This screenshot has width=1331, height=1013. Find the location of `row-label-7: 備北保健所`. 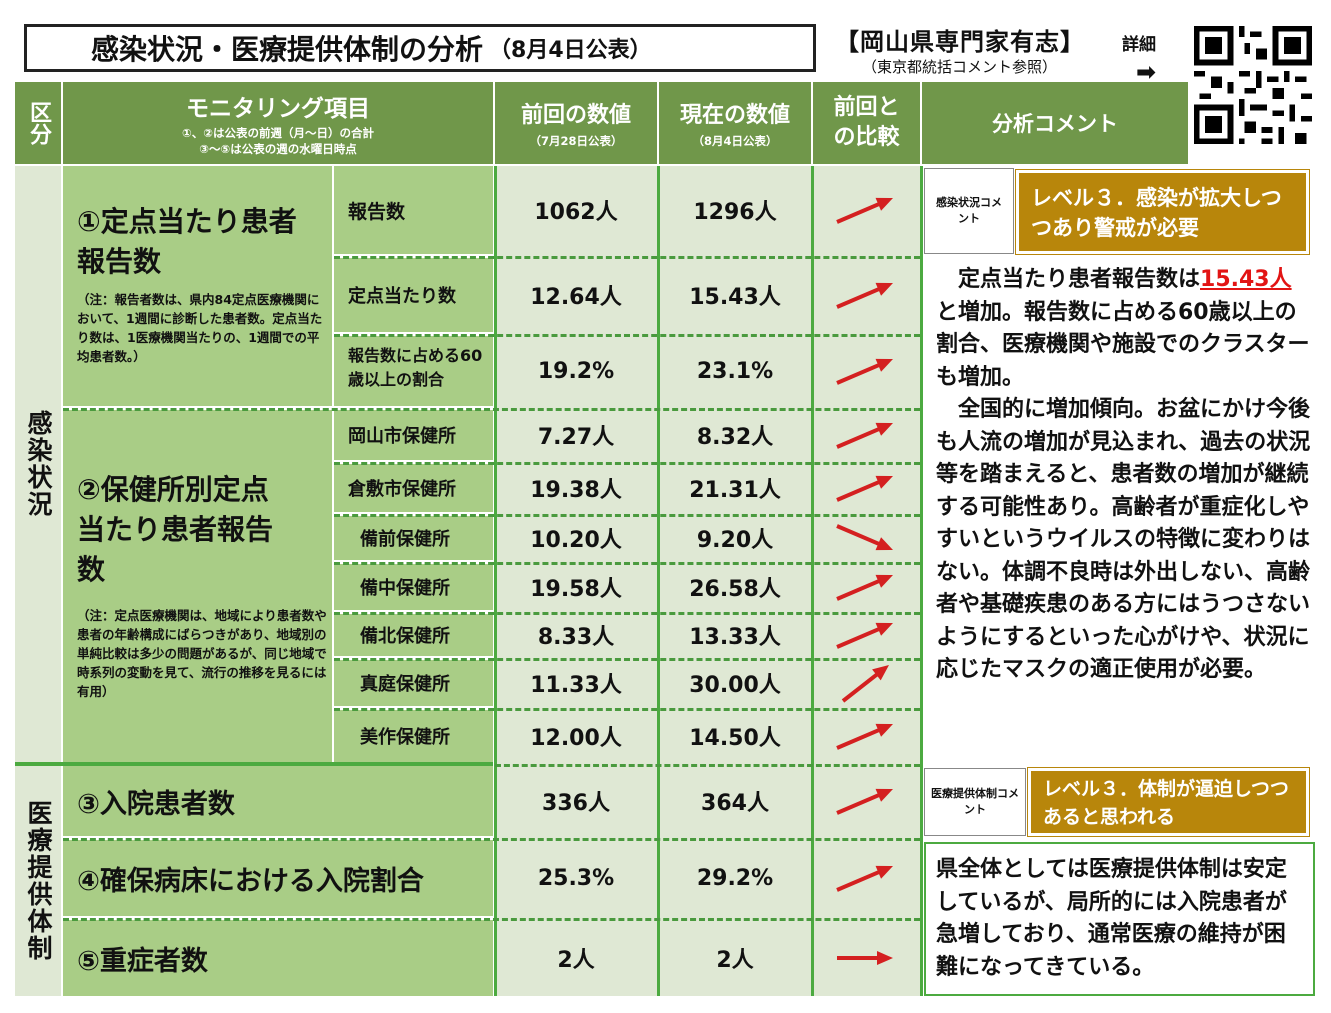

row-label-7: 備北保健所 is located at coordinates (413, 635).